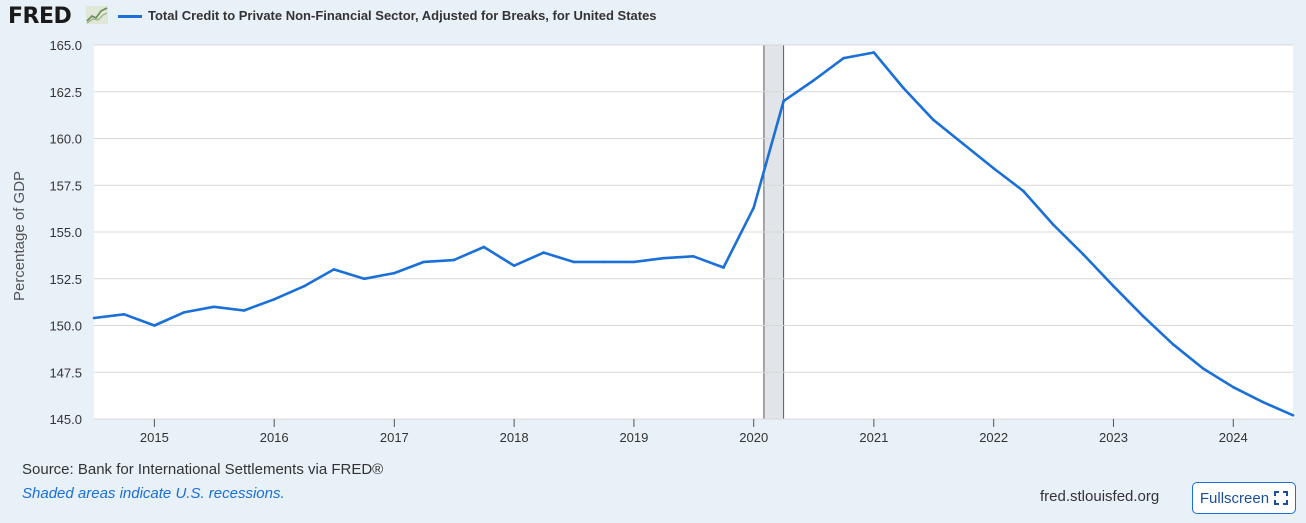 Image resolution: width=1306 pixels, height=523 pixels. What do you see at coordinates (65, 279) in the screenshot?
I see `y-tick-label: 152.5` at bounding box center [65, 279].